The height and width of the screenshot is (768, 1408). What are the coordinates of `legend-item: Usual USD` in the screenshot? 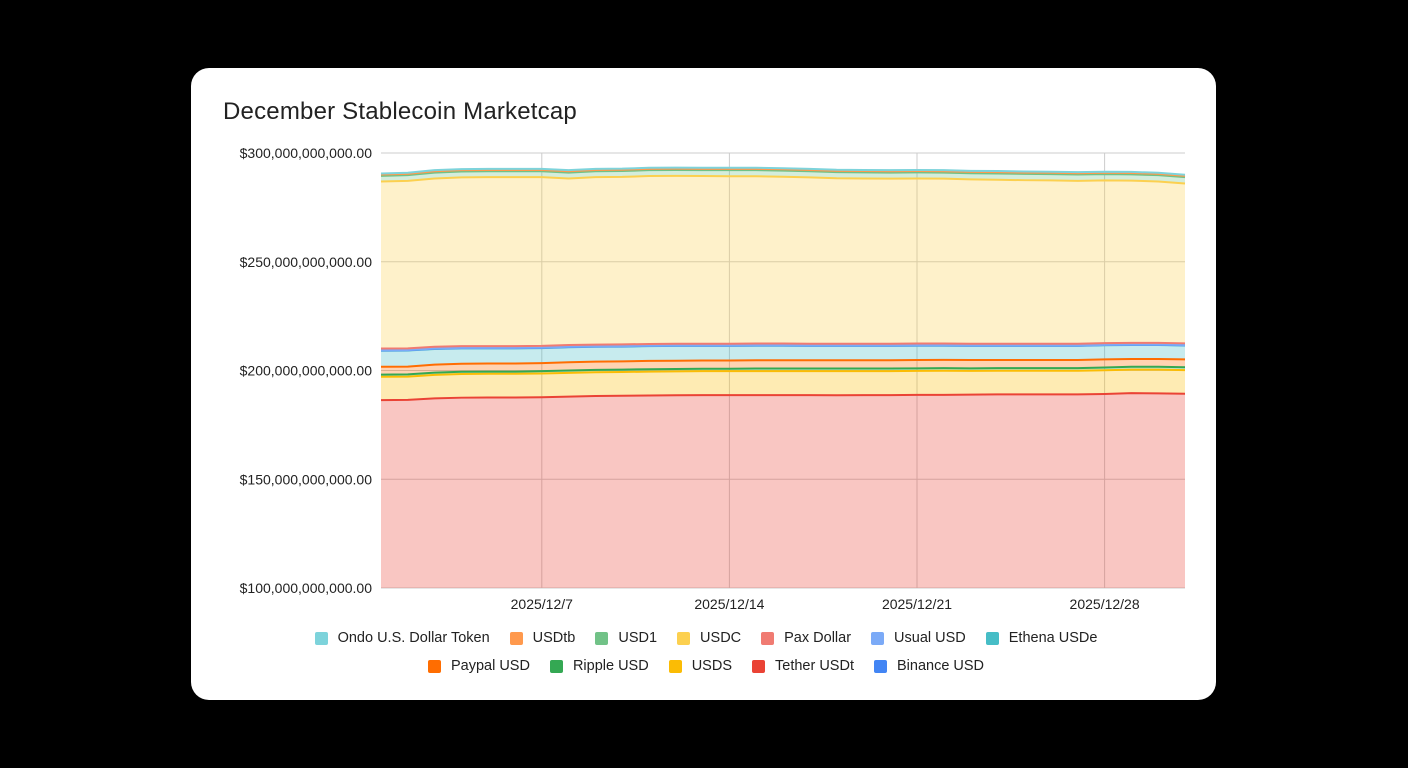 It's located at (918, 638).